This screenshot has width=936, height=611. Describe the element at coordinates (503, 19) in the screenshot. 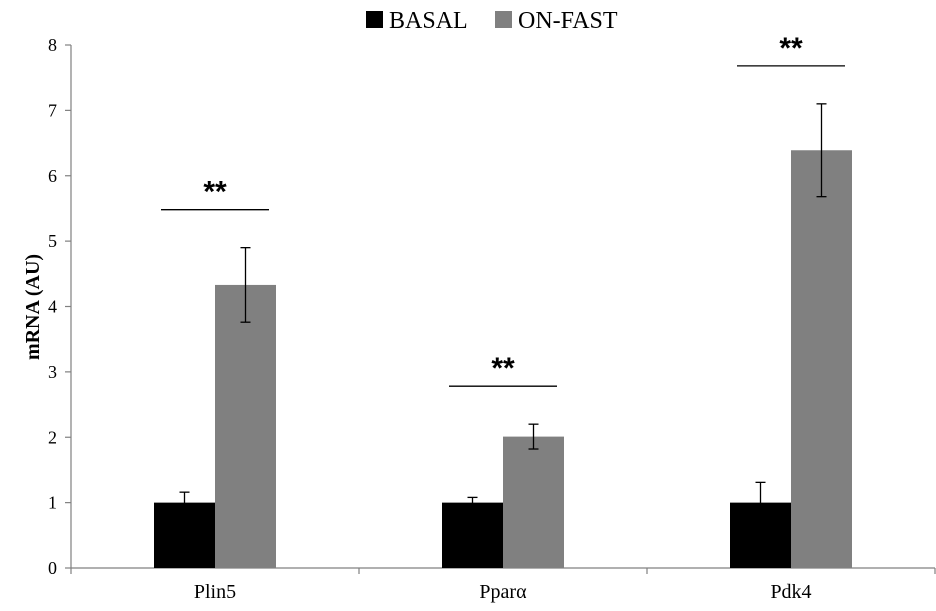

I see `legend-swatch-on-fast` at that location.